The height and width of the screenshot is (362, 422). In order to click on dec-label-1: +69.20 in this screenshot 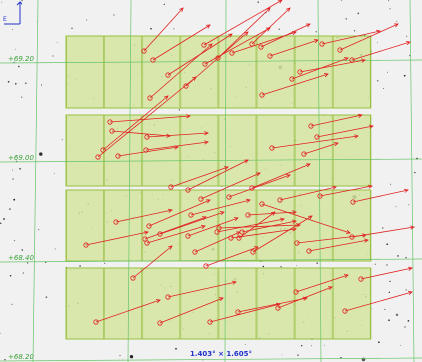, I will do `click(21, 59)`.